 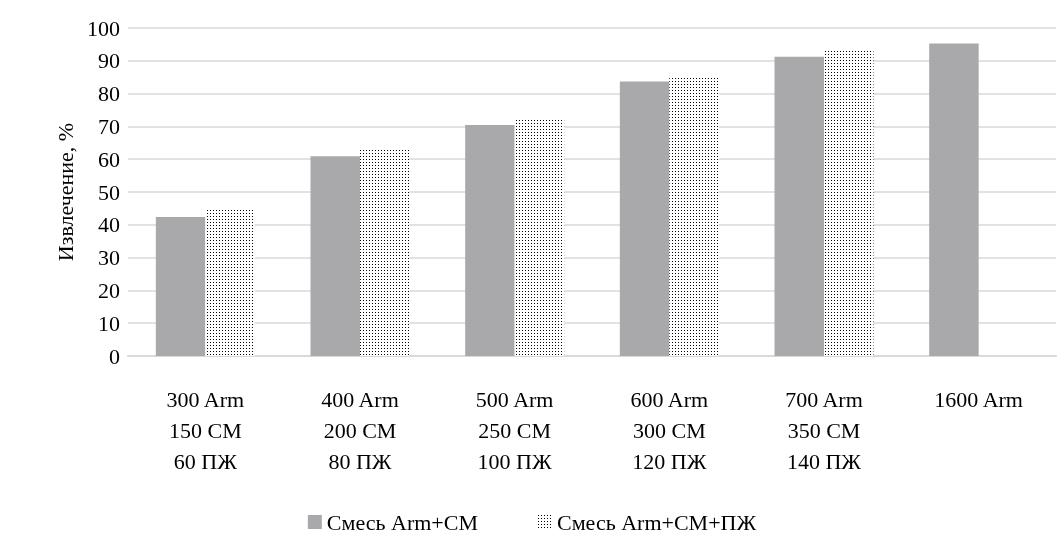 What do you see at coordinates (360, 430) in the screenshot?
I see `x-tick-label: 400 Arm 200 СМ 80 ПЖ` at bounding box center [360, 430].